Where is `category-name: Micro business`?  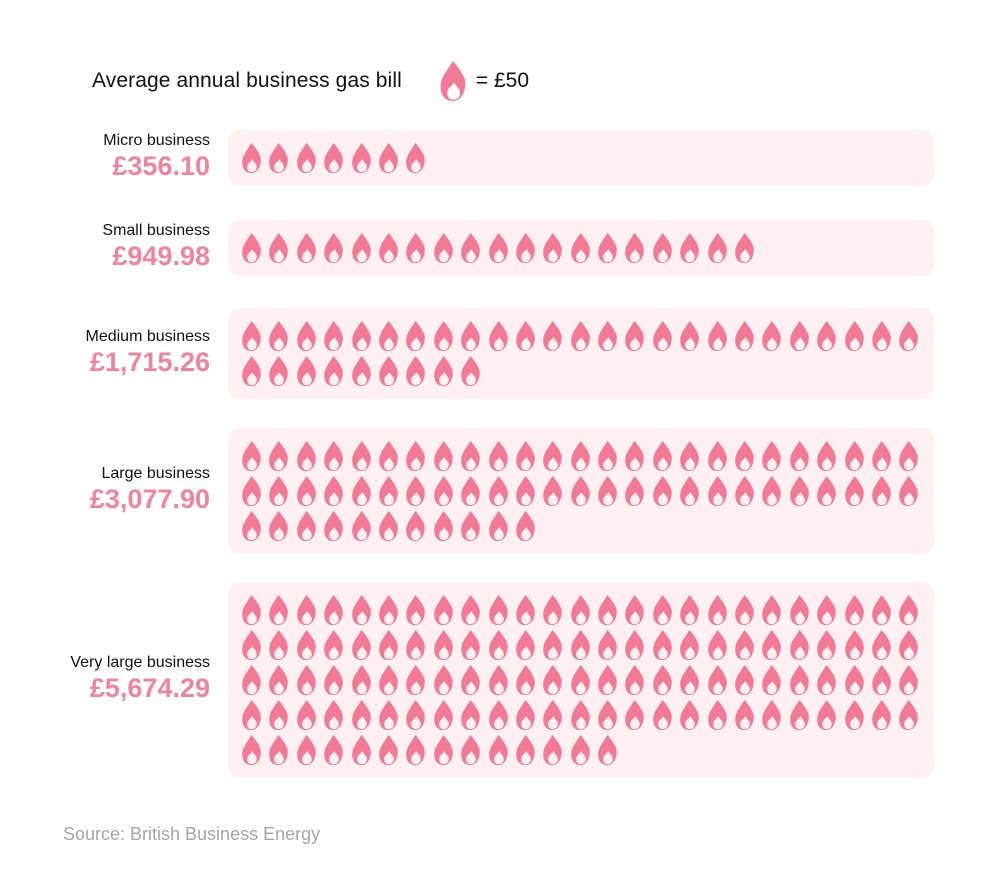
category-name: Micro business is located at coordinates (156, 140).